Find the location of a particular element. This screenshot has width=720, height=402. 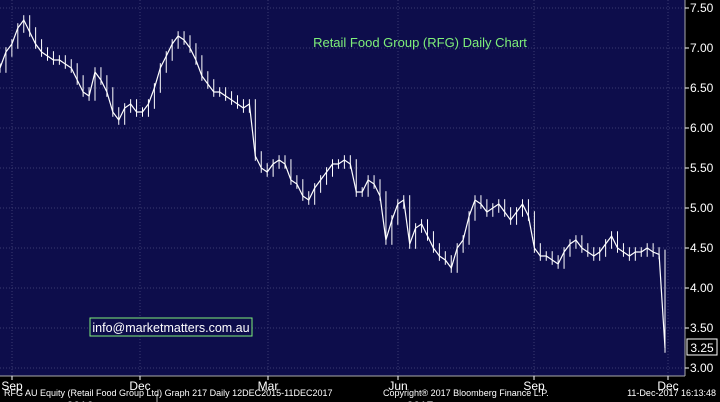

y-tick-label: 6.00 is located at coordinates (702, 128).